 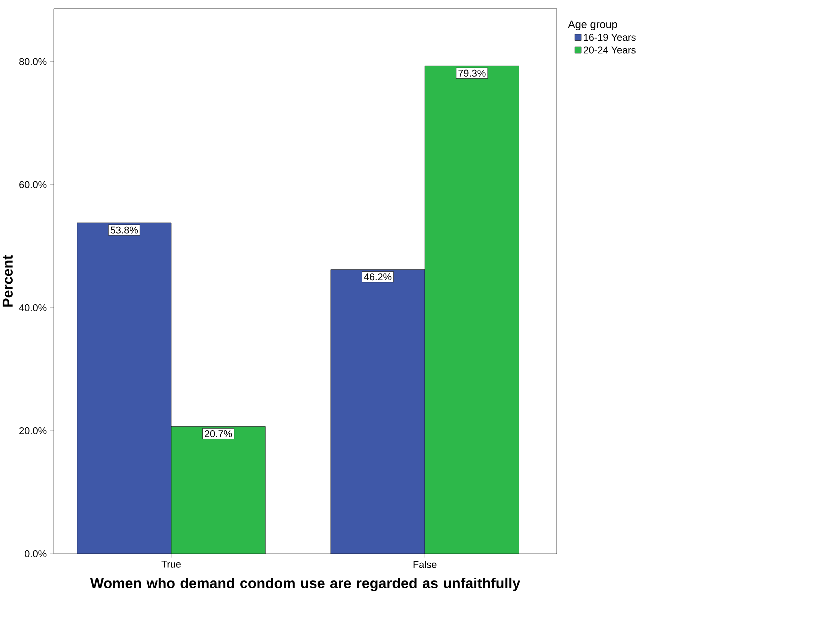 What do you see at coordinates (124, 230) in the screenshot?
I see `data-label: 53.8%` at bounding box center [124, 230].